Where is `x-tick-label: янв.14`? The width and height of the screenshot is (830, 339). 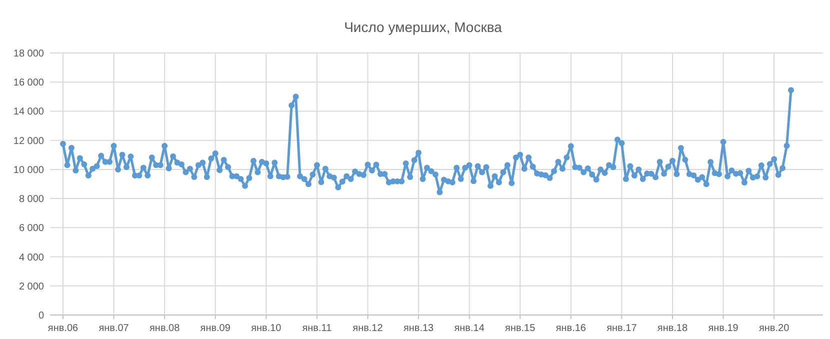
x-tick-label: янв.14 is located at coordinates (469, 328).